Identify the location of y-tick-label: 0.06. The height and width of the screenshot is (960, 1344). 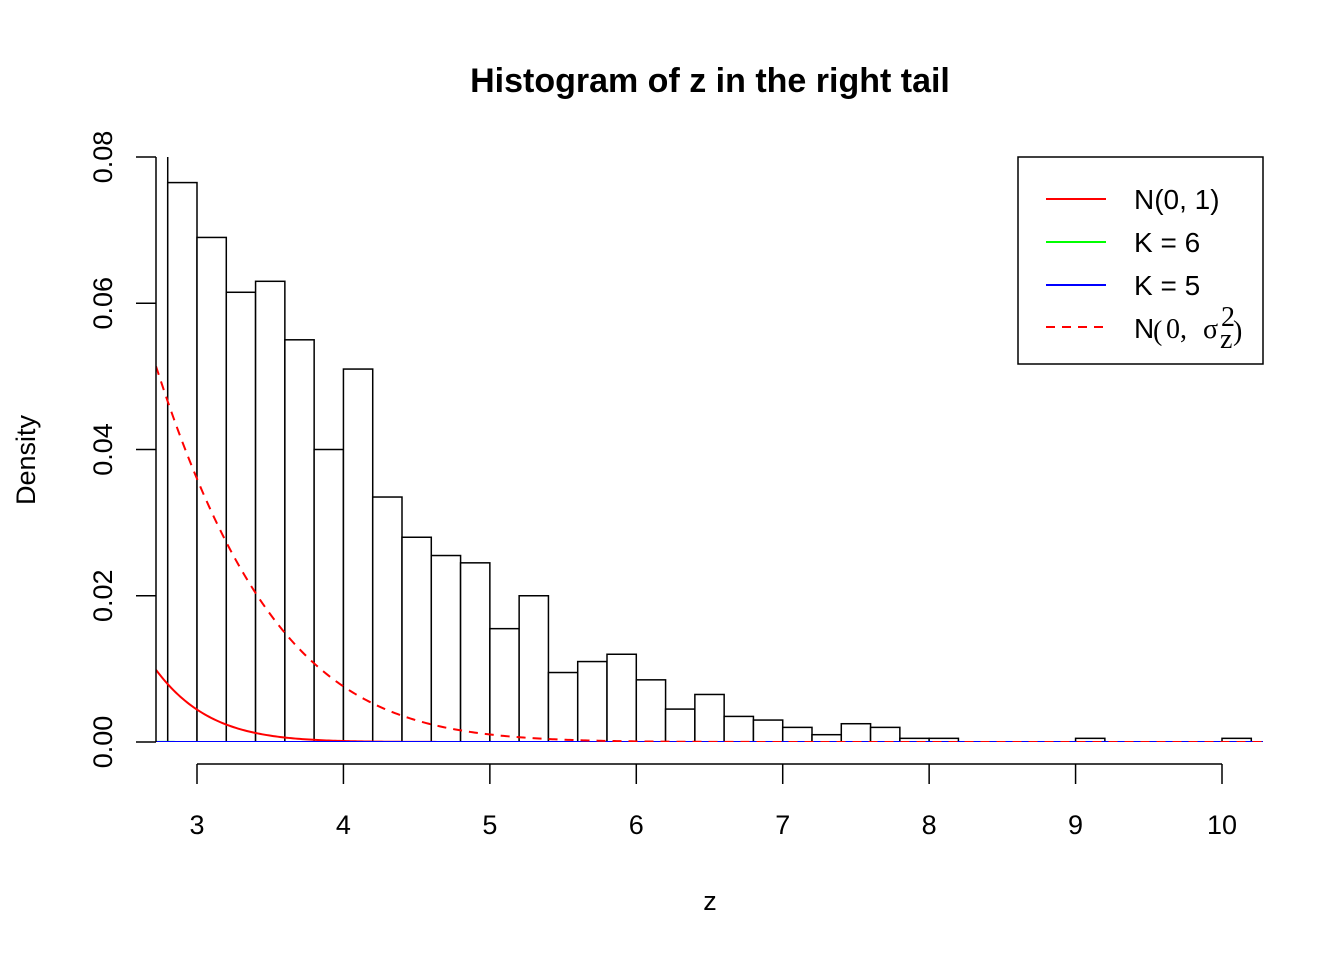
(103, 303).